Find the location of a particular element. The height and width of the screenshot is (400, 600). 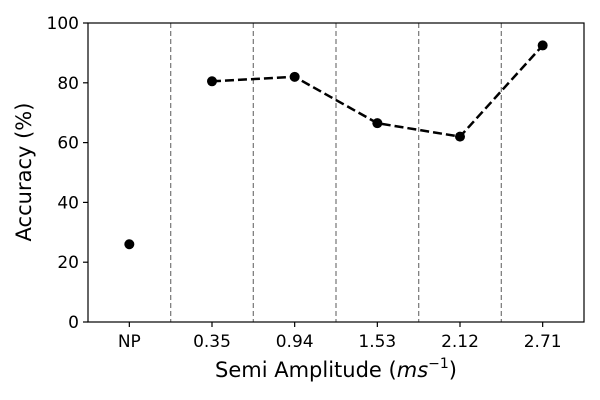

y-tick-label: 0 is located at coordinates (73, 323).